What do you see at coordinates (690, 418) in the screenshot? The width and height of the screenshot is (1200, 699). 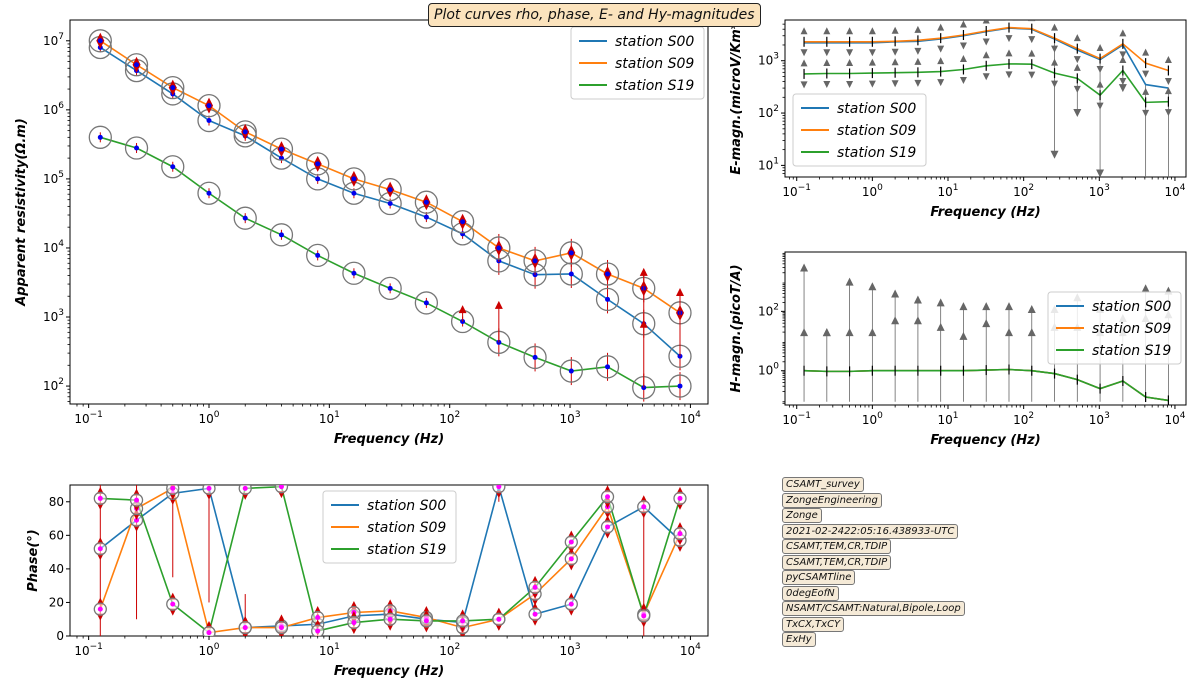 I see `rho-x-tick-label: 10⁴` at bounding box center [690, 418].